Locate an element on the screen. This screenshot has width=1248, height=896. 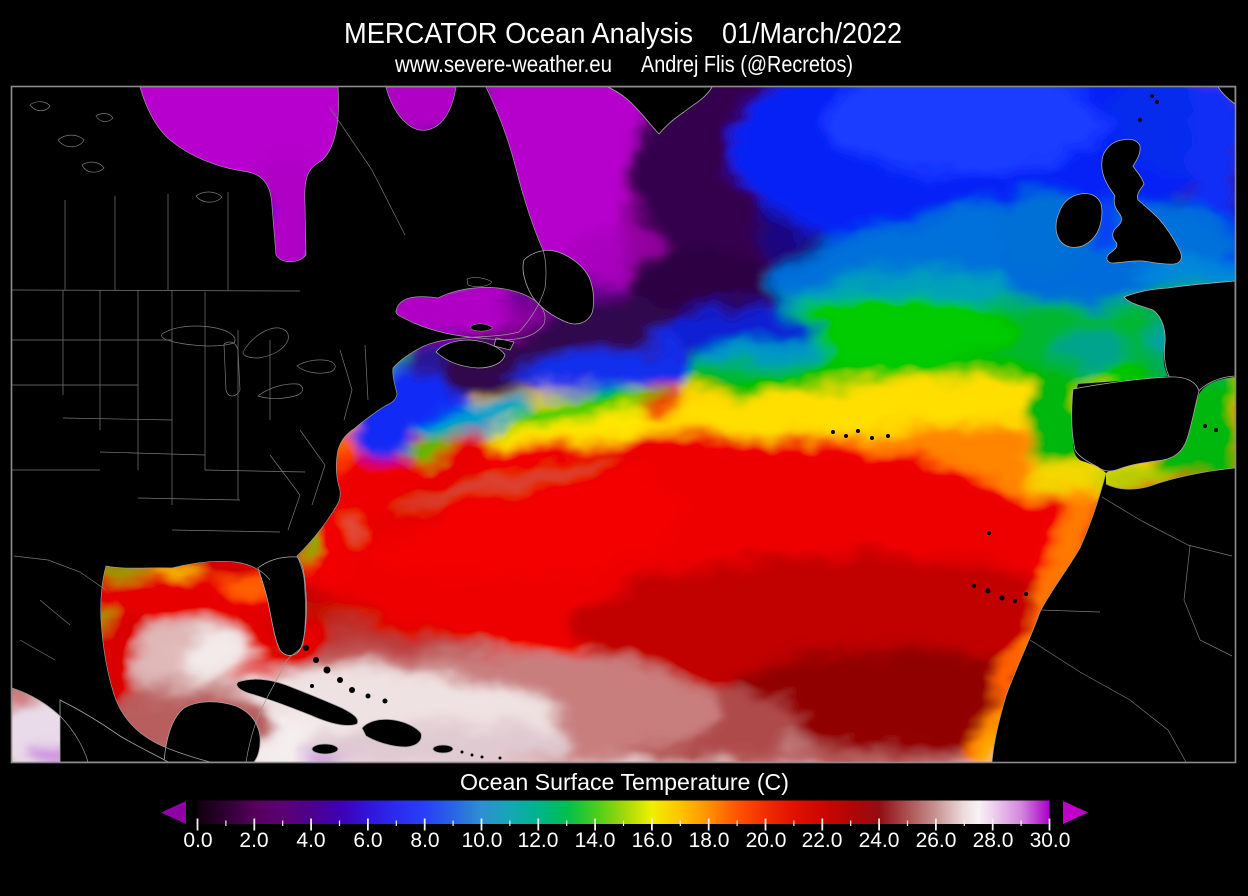
svg-text: 22.0 is located at coordinates (822, 840).